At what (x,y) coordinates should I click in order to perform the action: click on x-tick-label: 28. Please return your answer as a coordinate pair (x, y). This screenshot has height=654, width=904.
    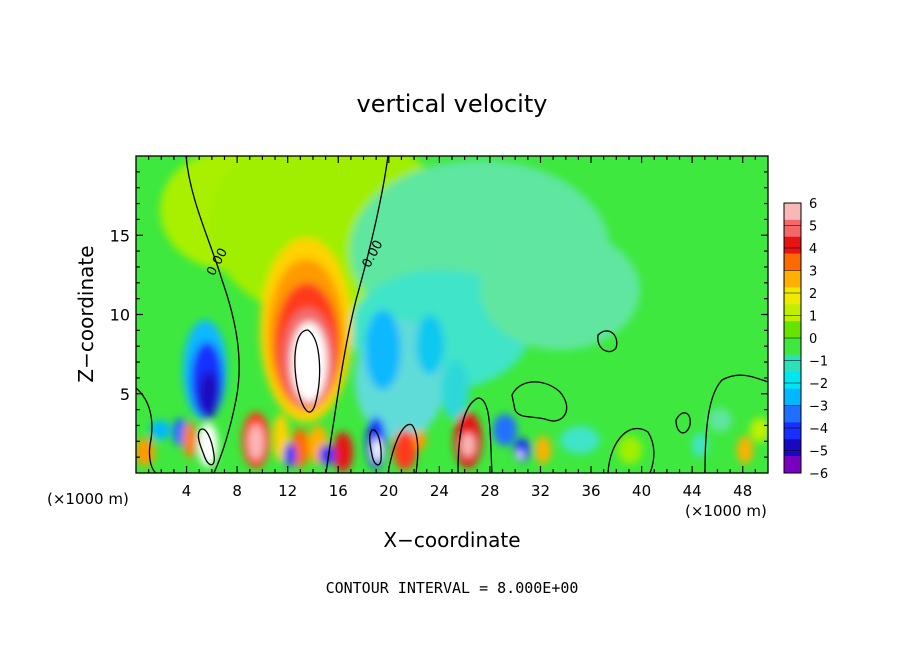
    Looking at the image, I should click on (489, 491).